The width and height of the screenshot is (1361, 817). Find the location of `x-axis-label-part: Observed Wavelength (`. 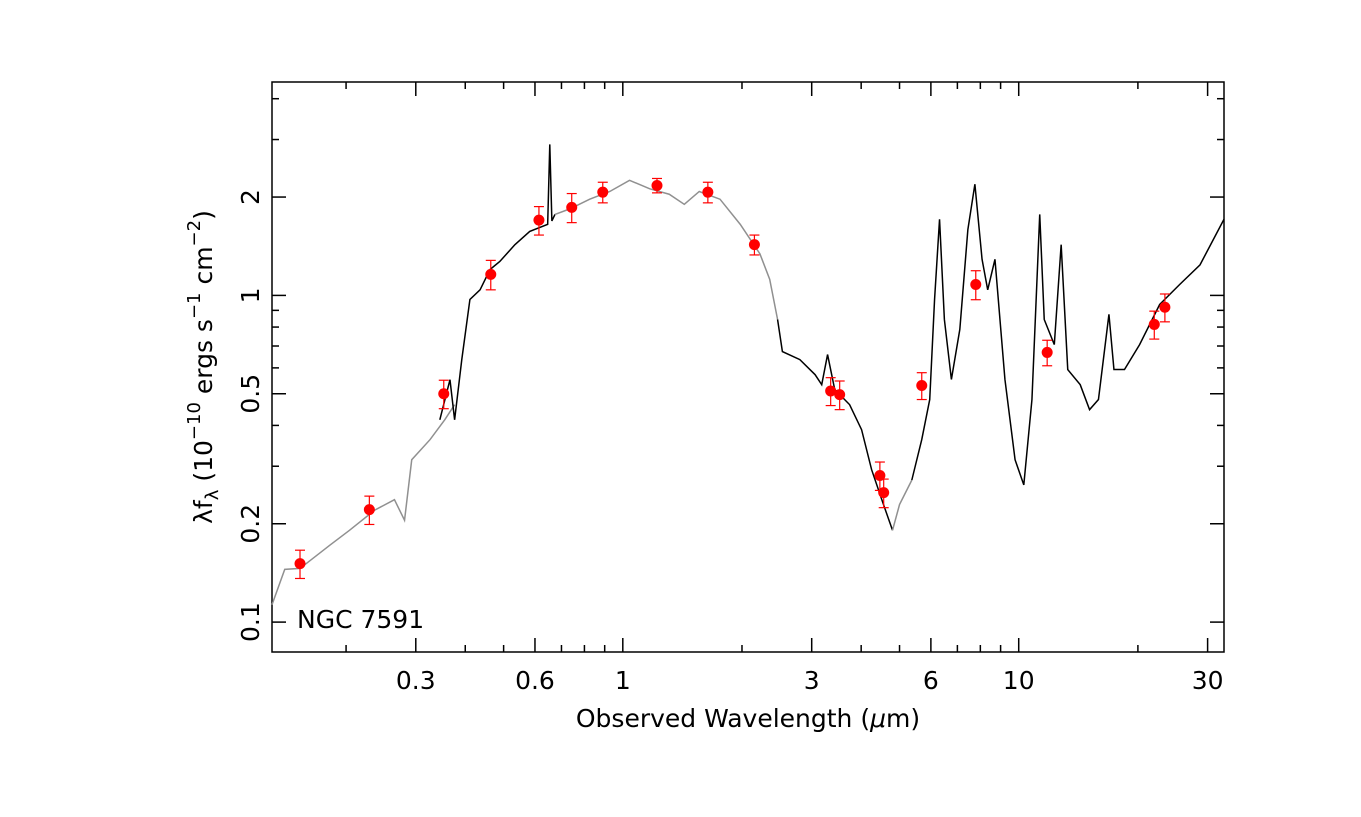

x-axis-label-part: Observed Wavelength ( is located at coordinates (723, 718).